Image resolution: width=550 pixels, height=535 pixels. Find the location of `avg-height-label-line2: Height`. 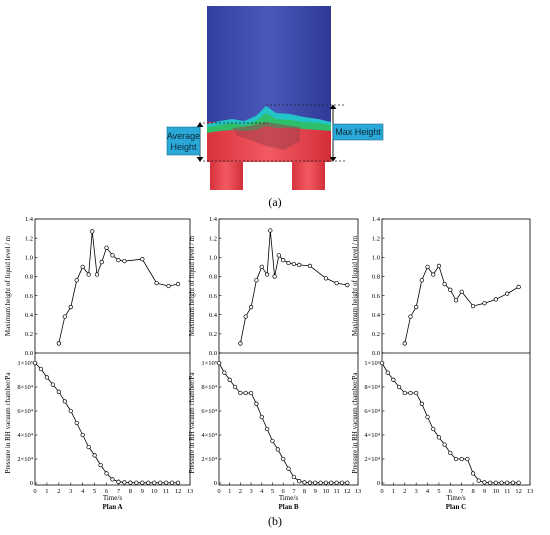

avg-height-label-line2: Height is located at coordinates (183, 147).